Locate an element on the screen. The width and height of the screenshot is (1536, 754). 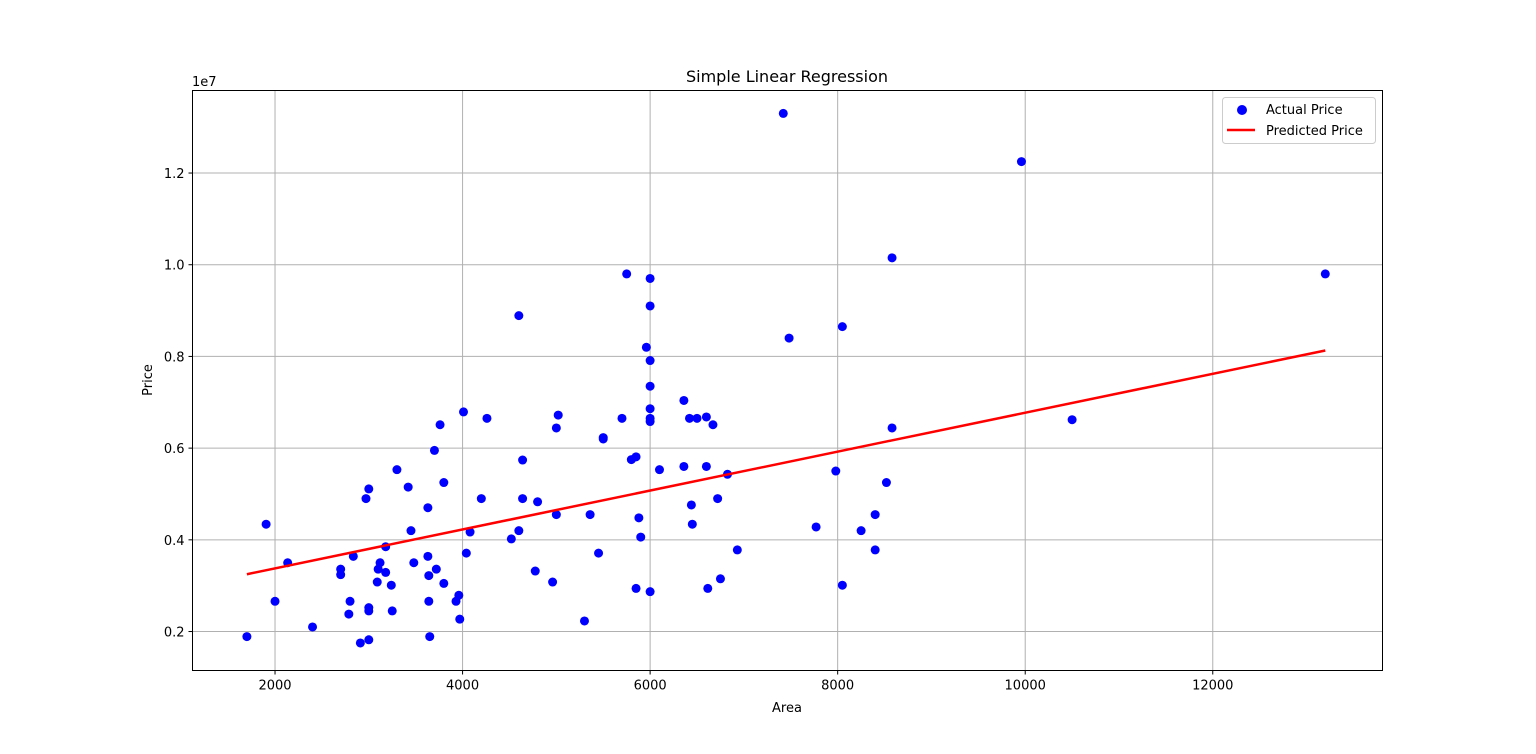
x-axis-ticks: 2000 4000 6000 8000 10000 12000 is located at coordinates (745, 682).